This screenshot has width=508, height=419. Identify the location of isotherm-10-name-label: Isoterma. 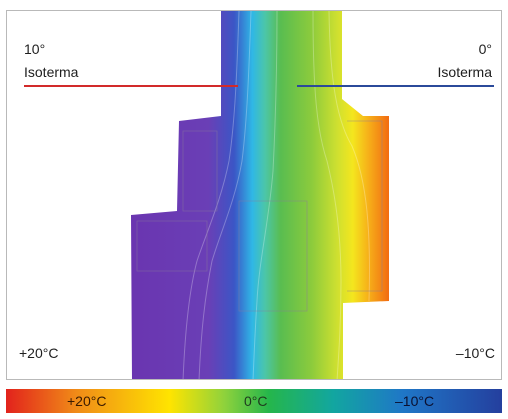
(51, 72).